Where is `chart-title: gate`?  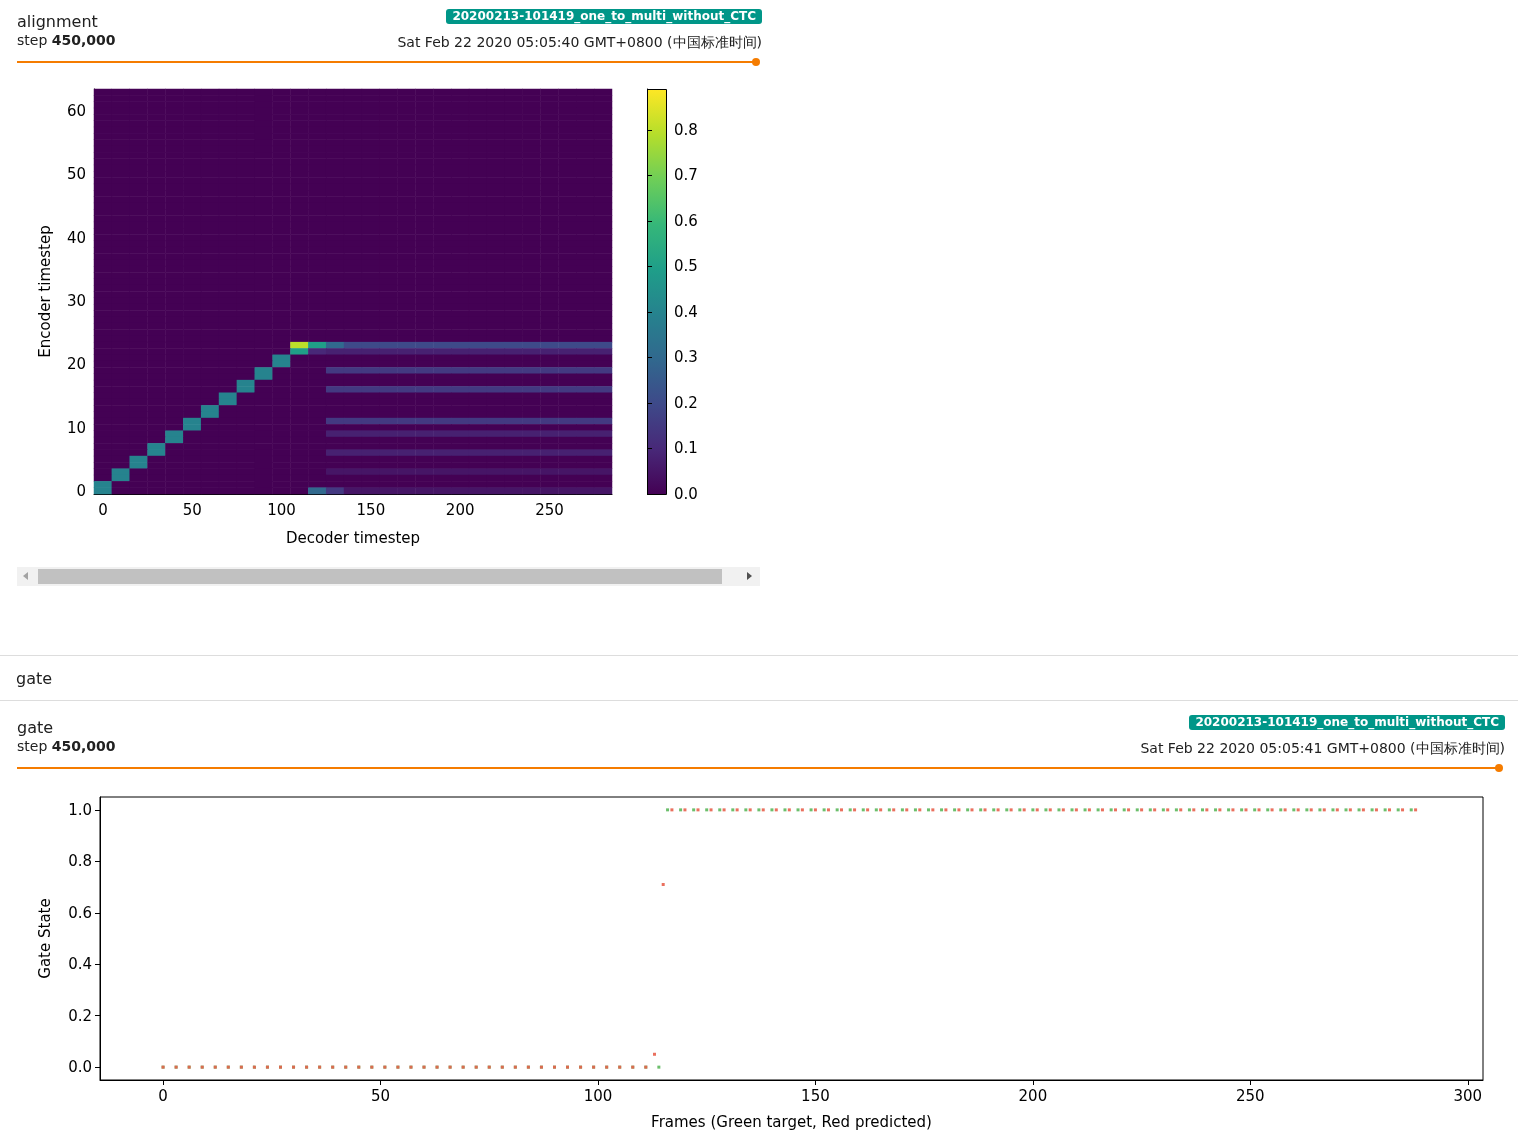 chart-title: gate is located at coordinates (35, 727).